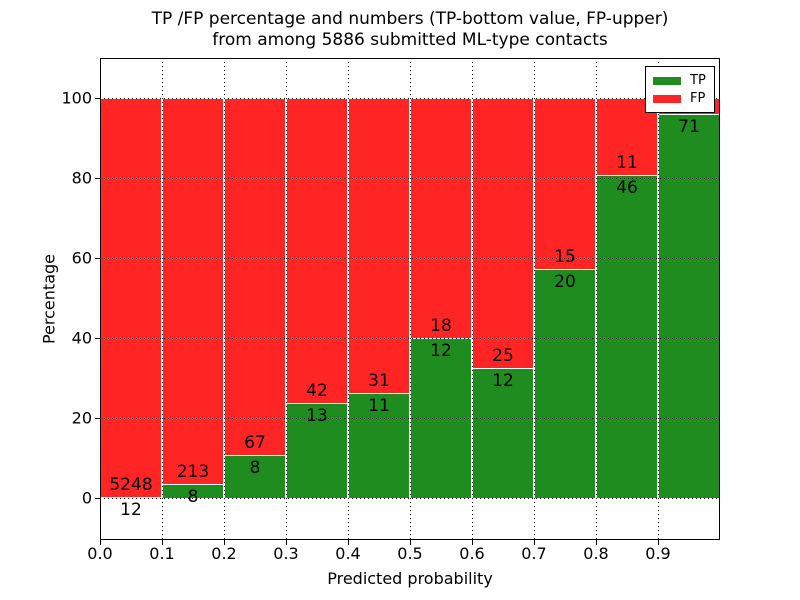 The height and width of the screenshot is (600, 800). Describe the element at coordinates (627, 163) in the screenshot. I see `fp-count-label: 11` at that location.